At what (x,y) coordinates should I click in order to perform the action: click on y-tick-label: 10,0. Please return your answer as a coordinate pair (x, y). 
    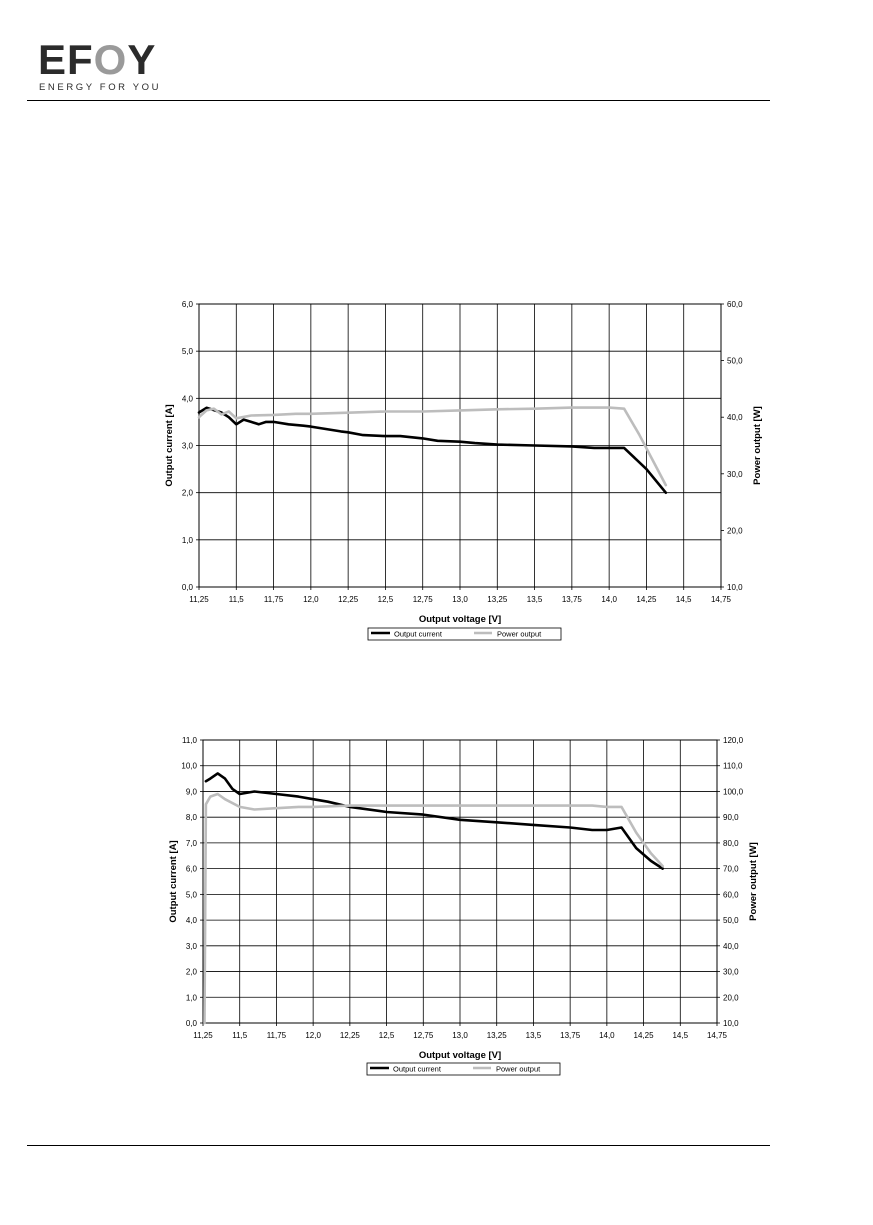
    Looking at the image, I should click on (189, 766).